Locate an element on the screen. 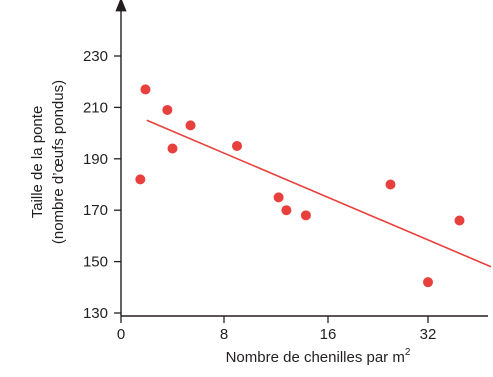 This screenshot has height=377, width=493. y-axis-title-line2: (nombre d’œufs pondus) is located at coordinates (58, 162).